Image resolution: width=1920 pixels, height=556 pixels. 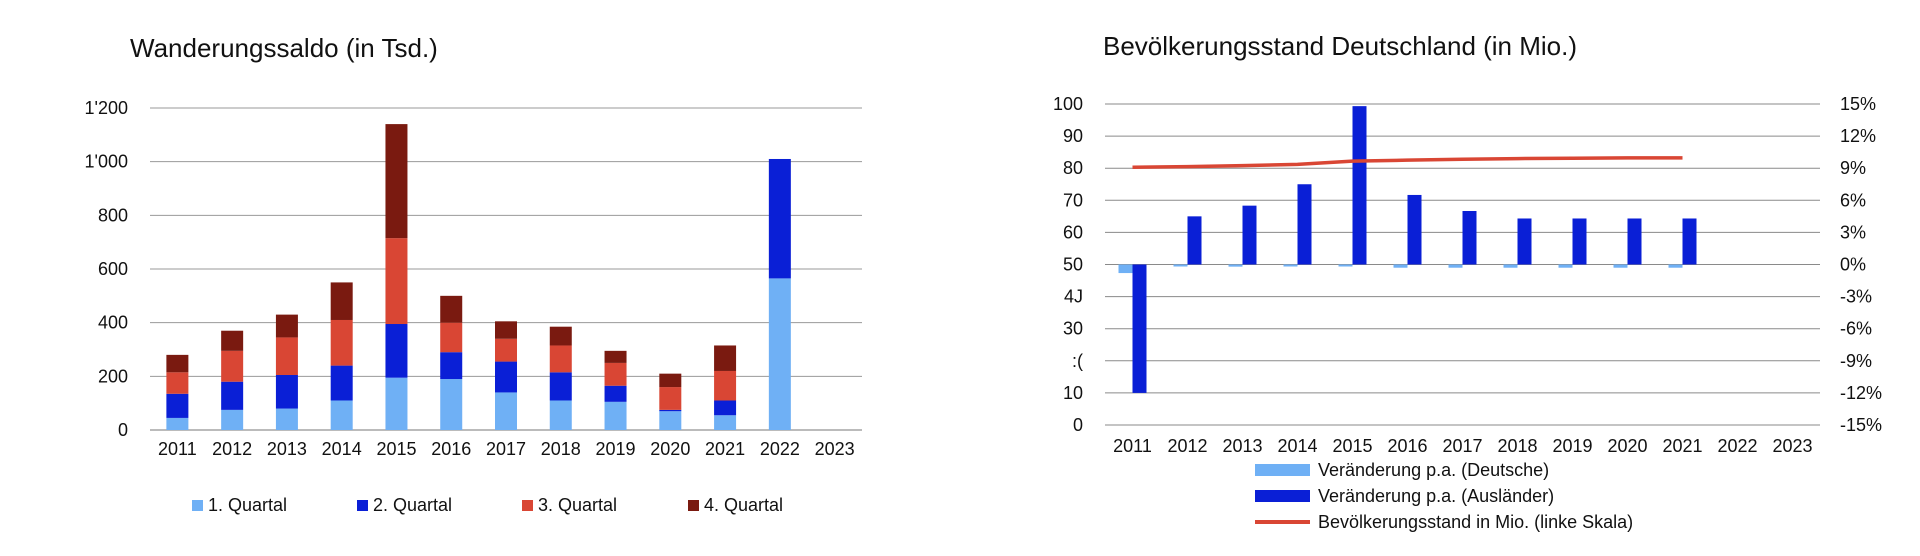 I want to click on x-tick-label: 2013, so click(x=1242, y=446).